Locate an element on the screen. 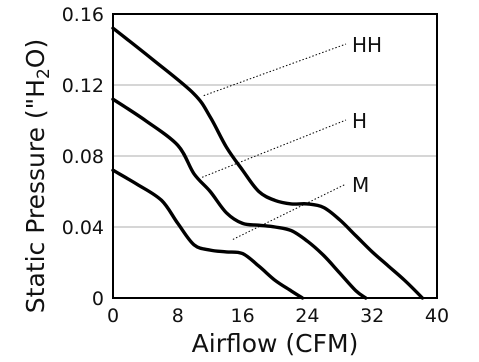  x-tick-label: 40 is located at coordinates (437, 316).